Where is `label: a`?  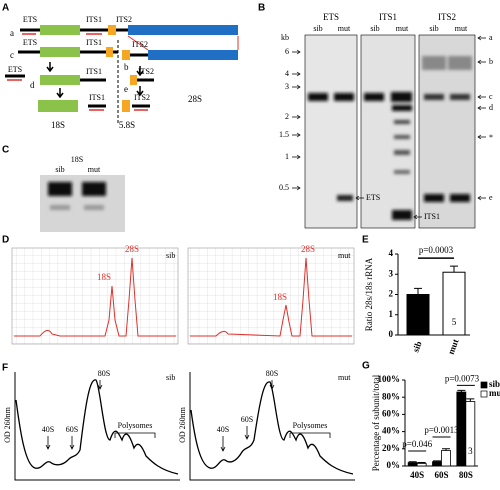 label: a is located at coordinates (12, 33).